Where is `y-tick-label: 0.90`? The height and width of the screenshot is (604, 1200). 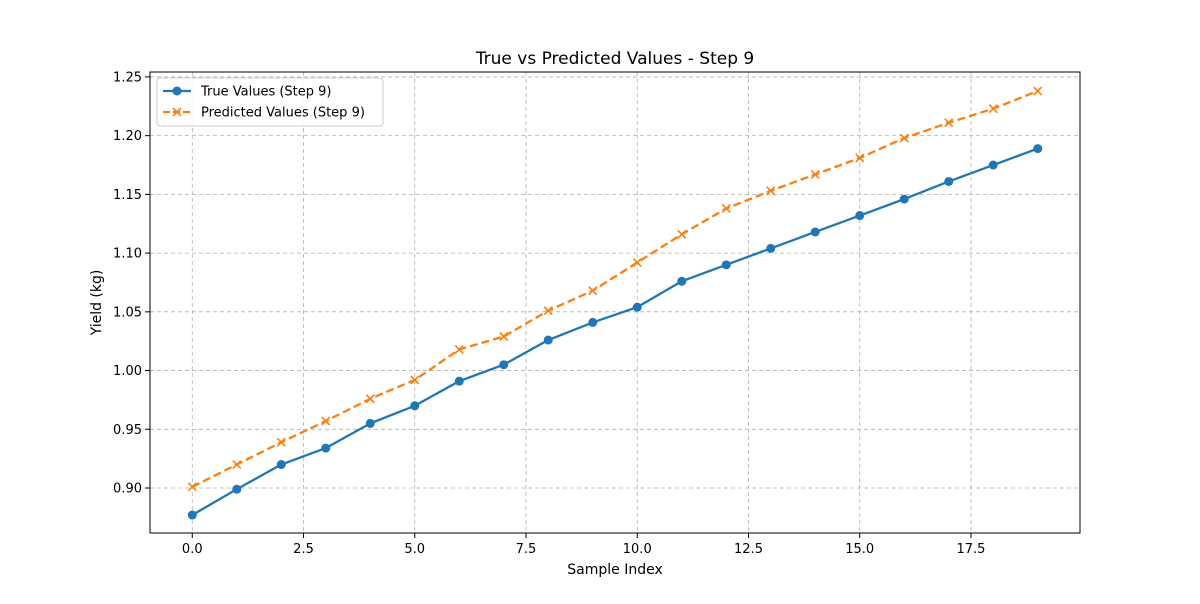
y-tick-label: 0.90 is located at coordinates (127, 489).